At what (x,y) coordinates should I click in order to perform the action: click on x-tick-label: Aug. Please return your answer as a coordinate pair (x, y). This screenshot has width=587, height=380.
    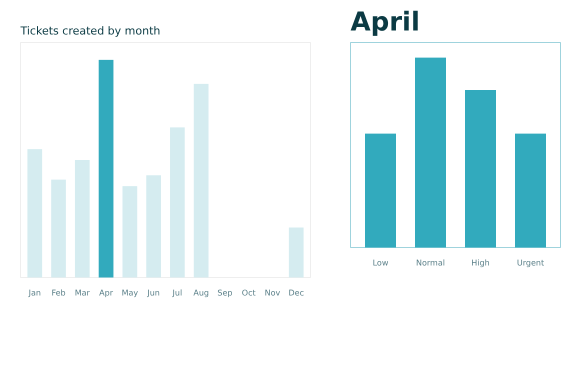
    Looking at the image, I should click on (201, 293).